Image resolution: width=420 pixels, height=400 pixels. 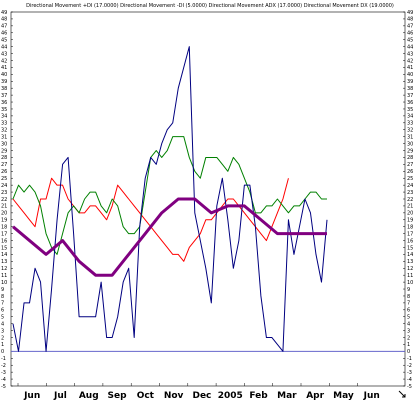 What do you see at coordinates (4, 61) in the screenshot?
I see `y-tick-label-left: 42` at bounding box center [4, 61].